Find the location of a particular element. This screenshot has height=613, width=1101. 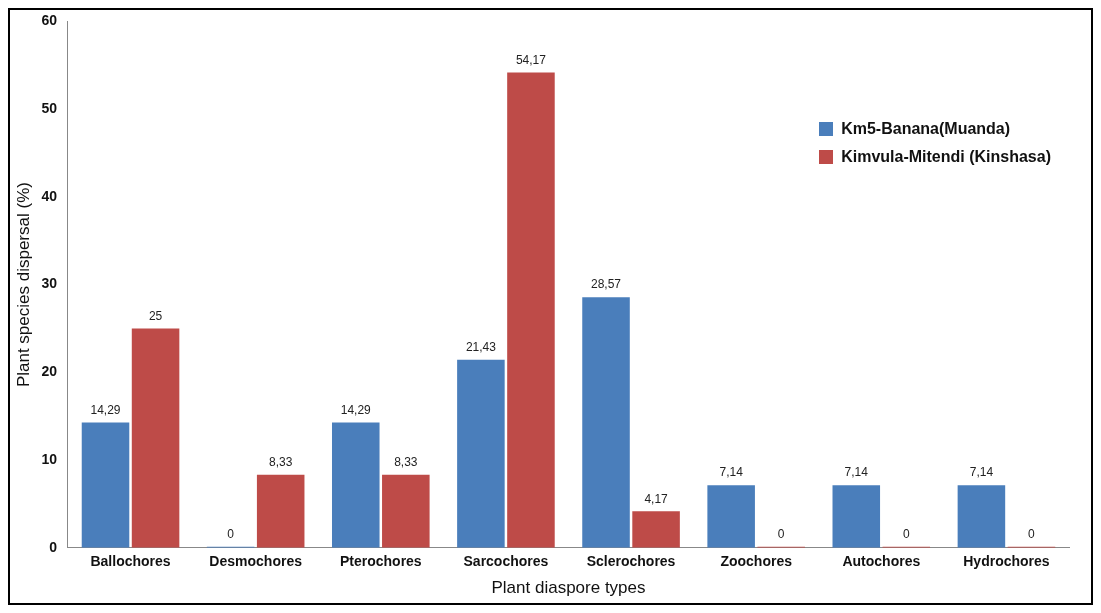

x-tick-label: Ballochores is located at coordinates (130, 561).